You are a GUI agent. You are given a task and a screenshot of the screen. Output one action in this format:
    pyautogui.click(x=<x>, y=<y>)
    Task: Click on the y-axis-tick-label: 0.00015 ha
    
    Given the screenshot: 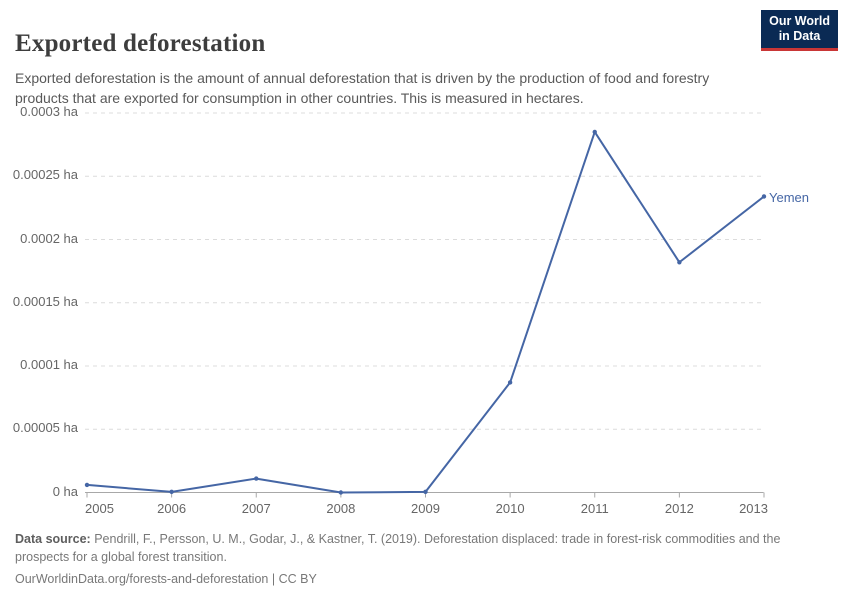 What is the action you would take?
    pyautogui.click(x=45, y=301)
    